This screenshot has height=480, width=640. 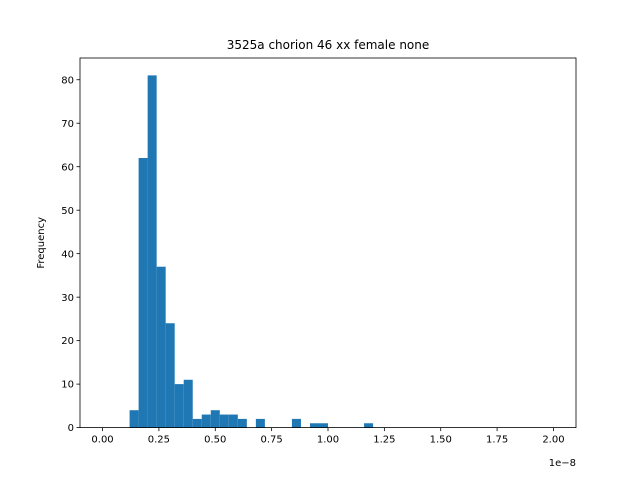 What do you see at coordinates (67, 167) in the screenshot?
I see `y-tick-label: 60` at bounding box center [67, 167].